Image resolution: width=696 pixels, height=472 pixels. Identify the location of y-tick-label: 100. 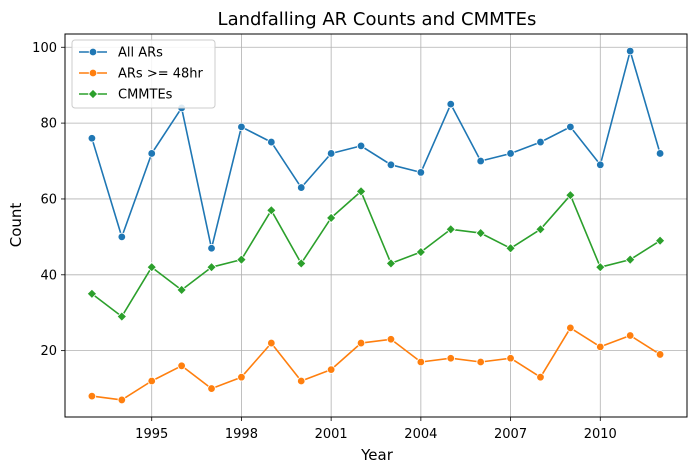
(44, 48).